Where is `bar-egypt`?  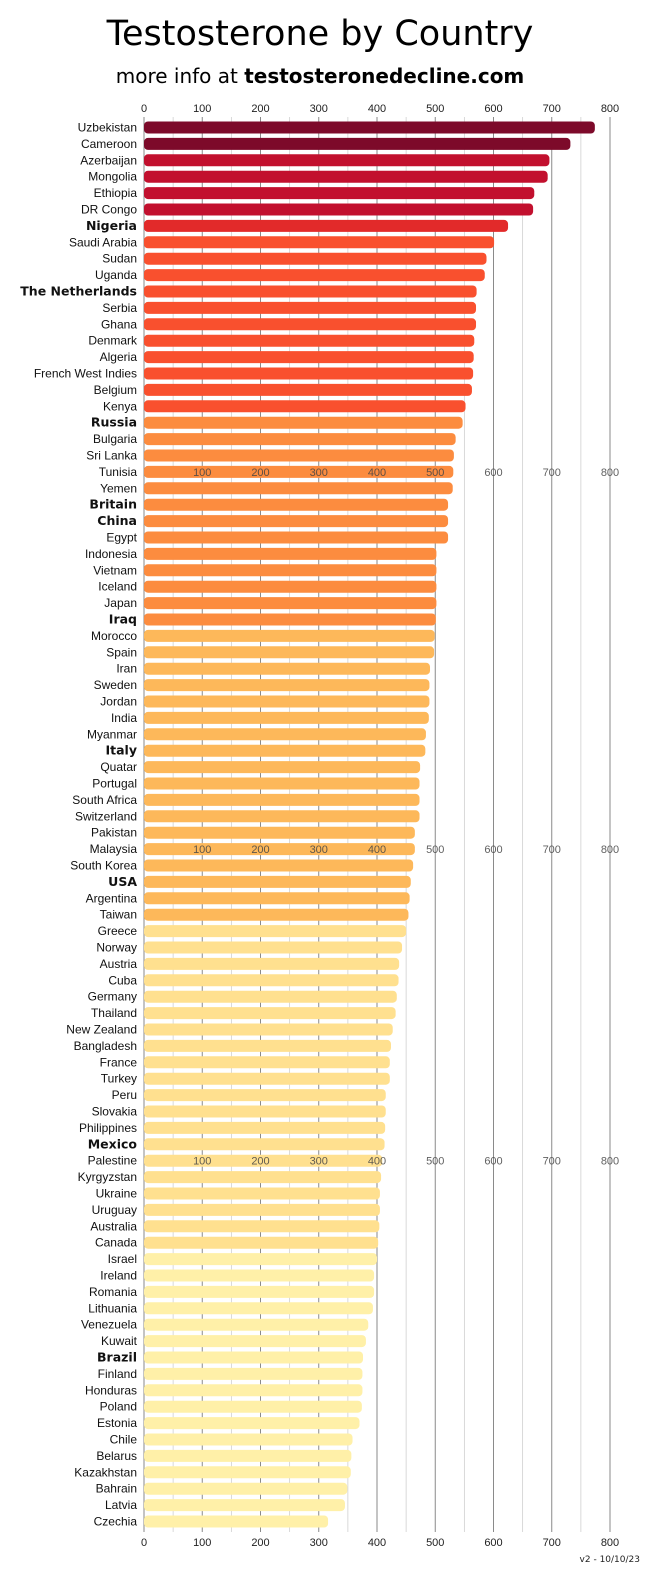
bar-egypt is located at coordinates (296, 537).